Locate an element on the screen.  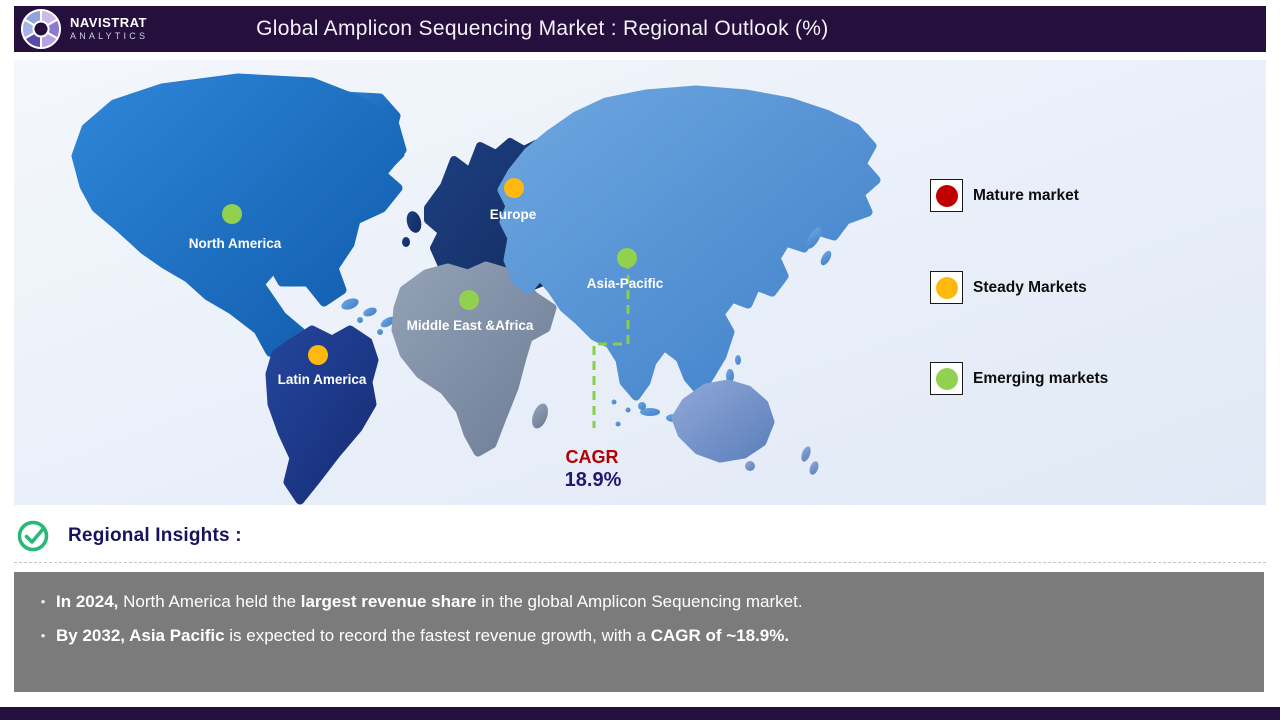
label-latin-america: Latin America is located at coordinates (322, 379).